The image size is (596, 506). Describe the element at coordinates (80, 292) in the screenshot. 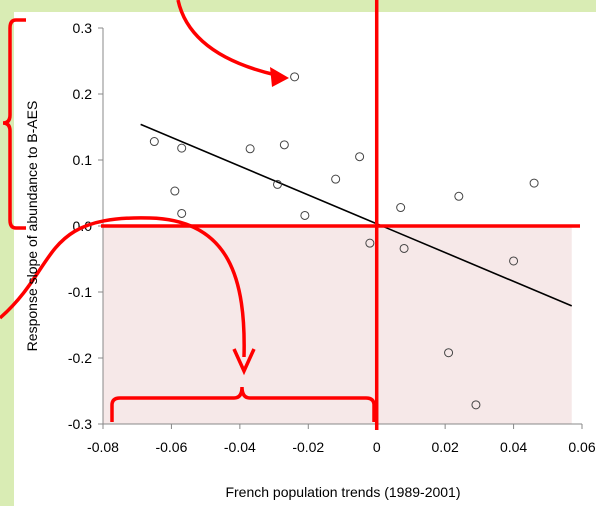

I see `y-tick-label: -0.1` at that location.